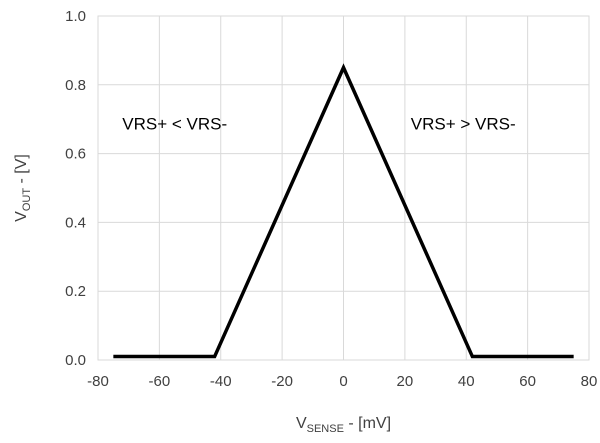 Image resolution: width=600 pixels, height=443 pixels. Describe the element at coordinates (282, 381) in the screenshot. I see `x-tick-label: -20` at that location.